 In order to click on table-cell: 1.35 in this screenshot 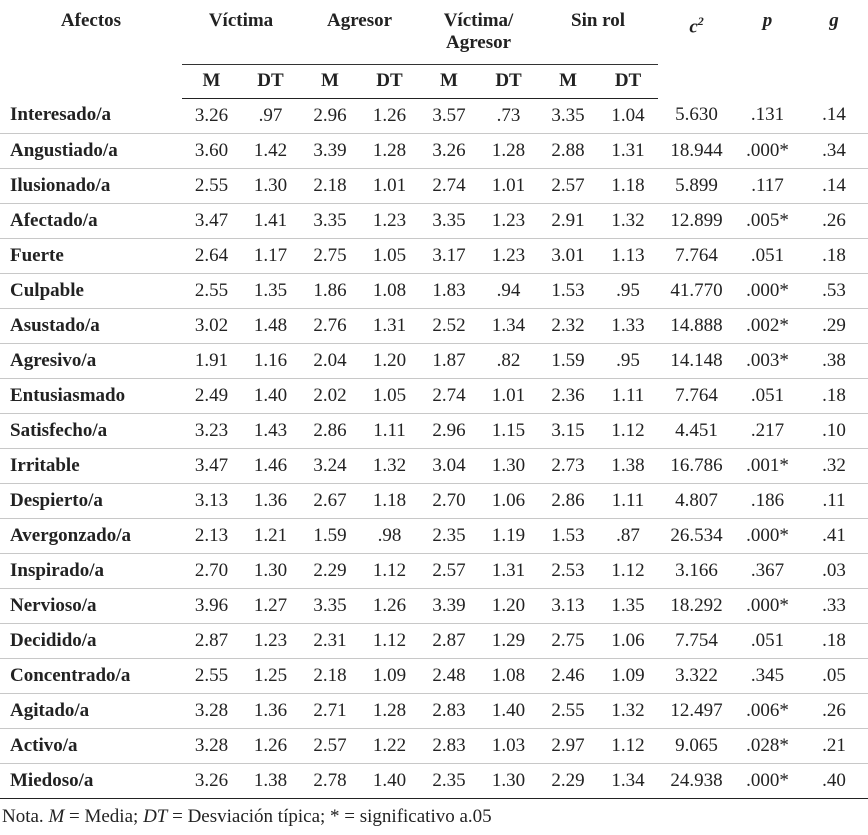, I will do `click(628, 606)`.